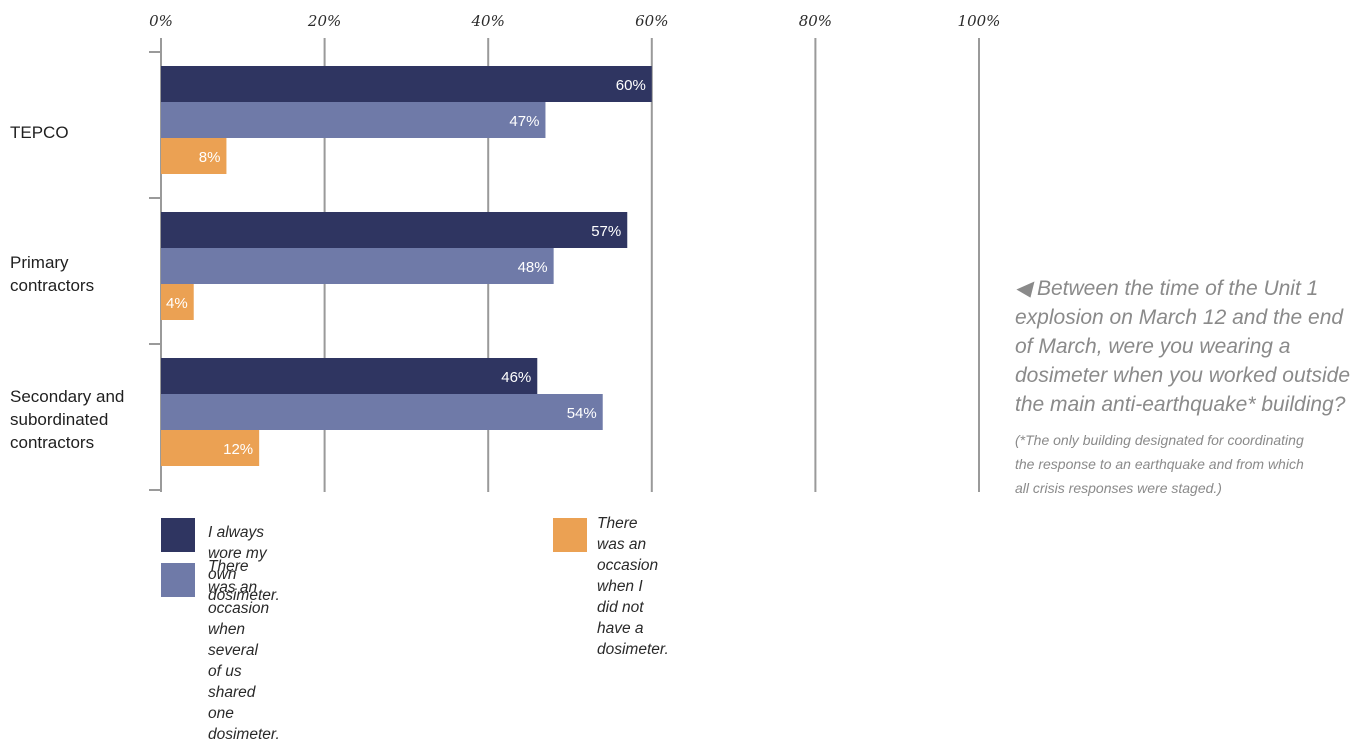 Image resolution: width=1369 pixels, height=745 pixels. What do you see at coordinates (533, 267) in the screenshot?
I see `bar-value-label: 48%` at bounding box center [533, 267].